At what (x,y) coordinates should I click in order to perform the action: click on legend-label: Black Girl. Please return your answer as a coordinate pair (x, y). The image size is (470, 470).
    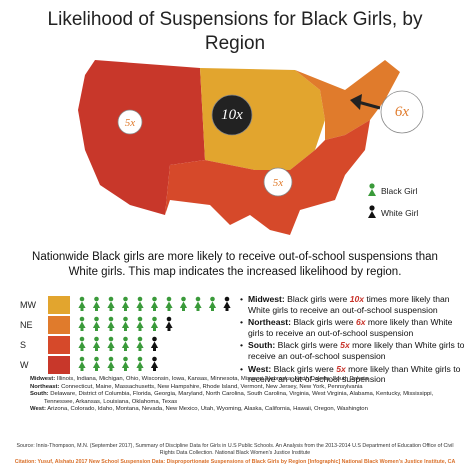
    Looking at the image, I should click on (399, 191).